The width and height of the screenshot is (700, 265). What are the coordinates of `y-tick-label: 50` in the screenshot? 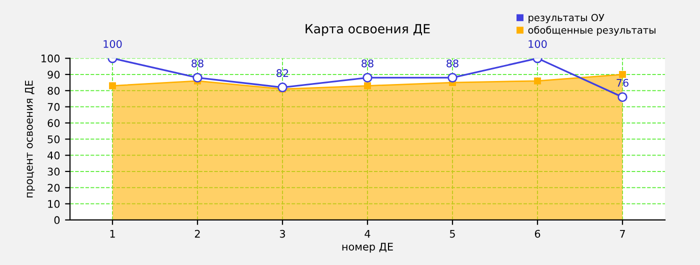 It's located at (54, 139).